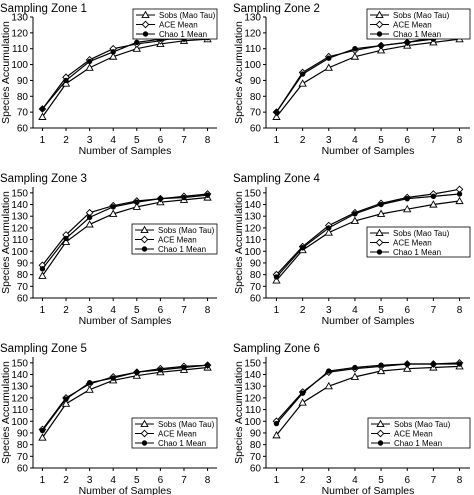 The height and width of the screenshot is (495, 474). What do you see at coordinates (276, 349) in the screenshot?
I see `chart-title: Sampling Zone 6` at bounding box center [276, 349].